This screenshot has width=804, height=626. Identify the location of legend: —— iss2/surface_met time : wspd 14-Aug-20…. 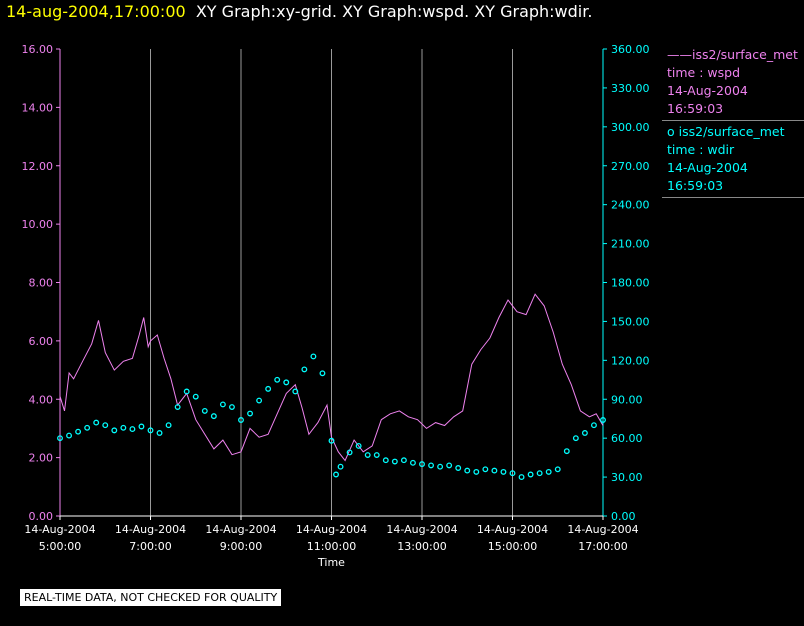
(733, 121).